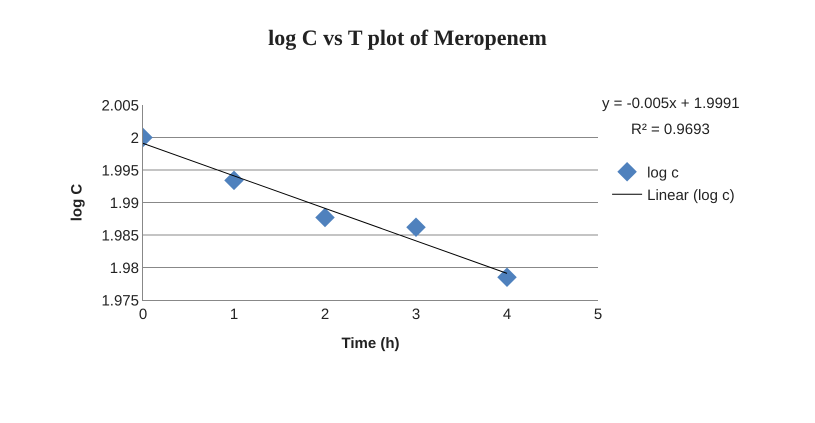 The image size is (815, 423). I want to click on x-tick-label: 2, so click(325, 314).